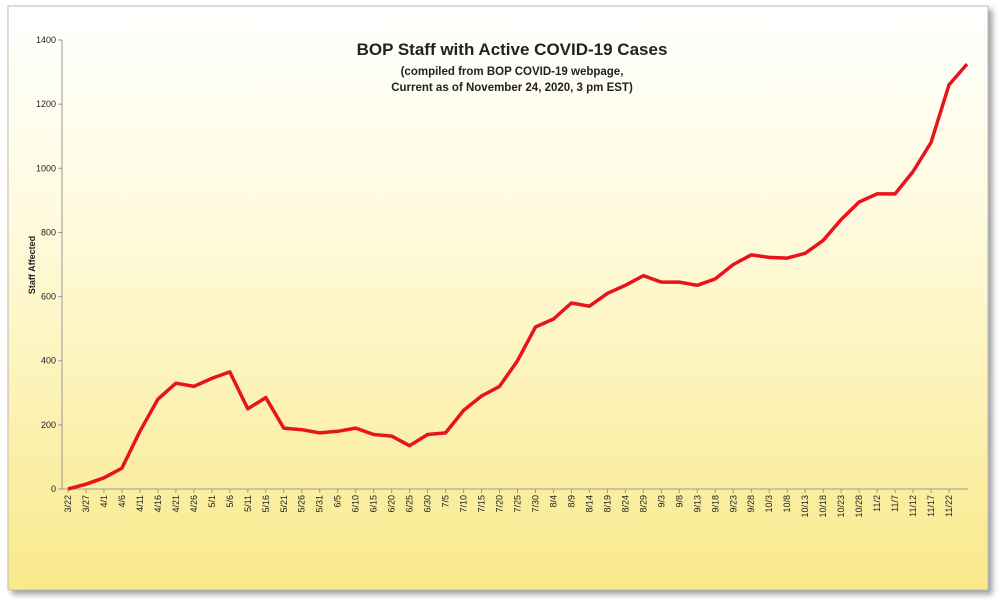 The width and height of the screenshot is (1002, 603). What do you see at coordinates (482, 504) in the screenshot?
I see `x-tick-label: 7/15` at bounding box center [482, 504].